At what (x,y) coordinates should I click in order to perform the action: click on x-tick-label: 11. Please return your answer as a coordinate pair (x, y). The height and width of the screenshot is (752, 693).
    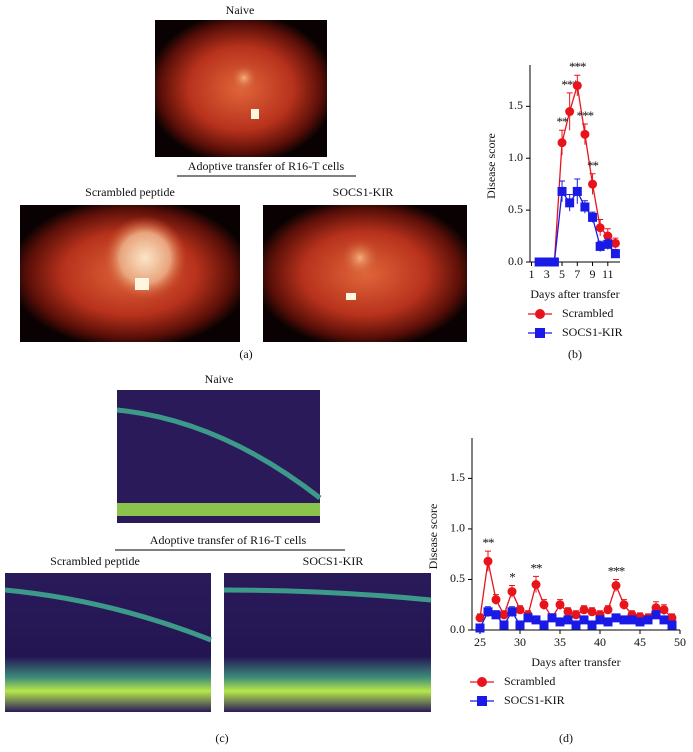
    Looking at the image, I should click on (608, 274).